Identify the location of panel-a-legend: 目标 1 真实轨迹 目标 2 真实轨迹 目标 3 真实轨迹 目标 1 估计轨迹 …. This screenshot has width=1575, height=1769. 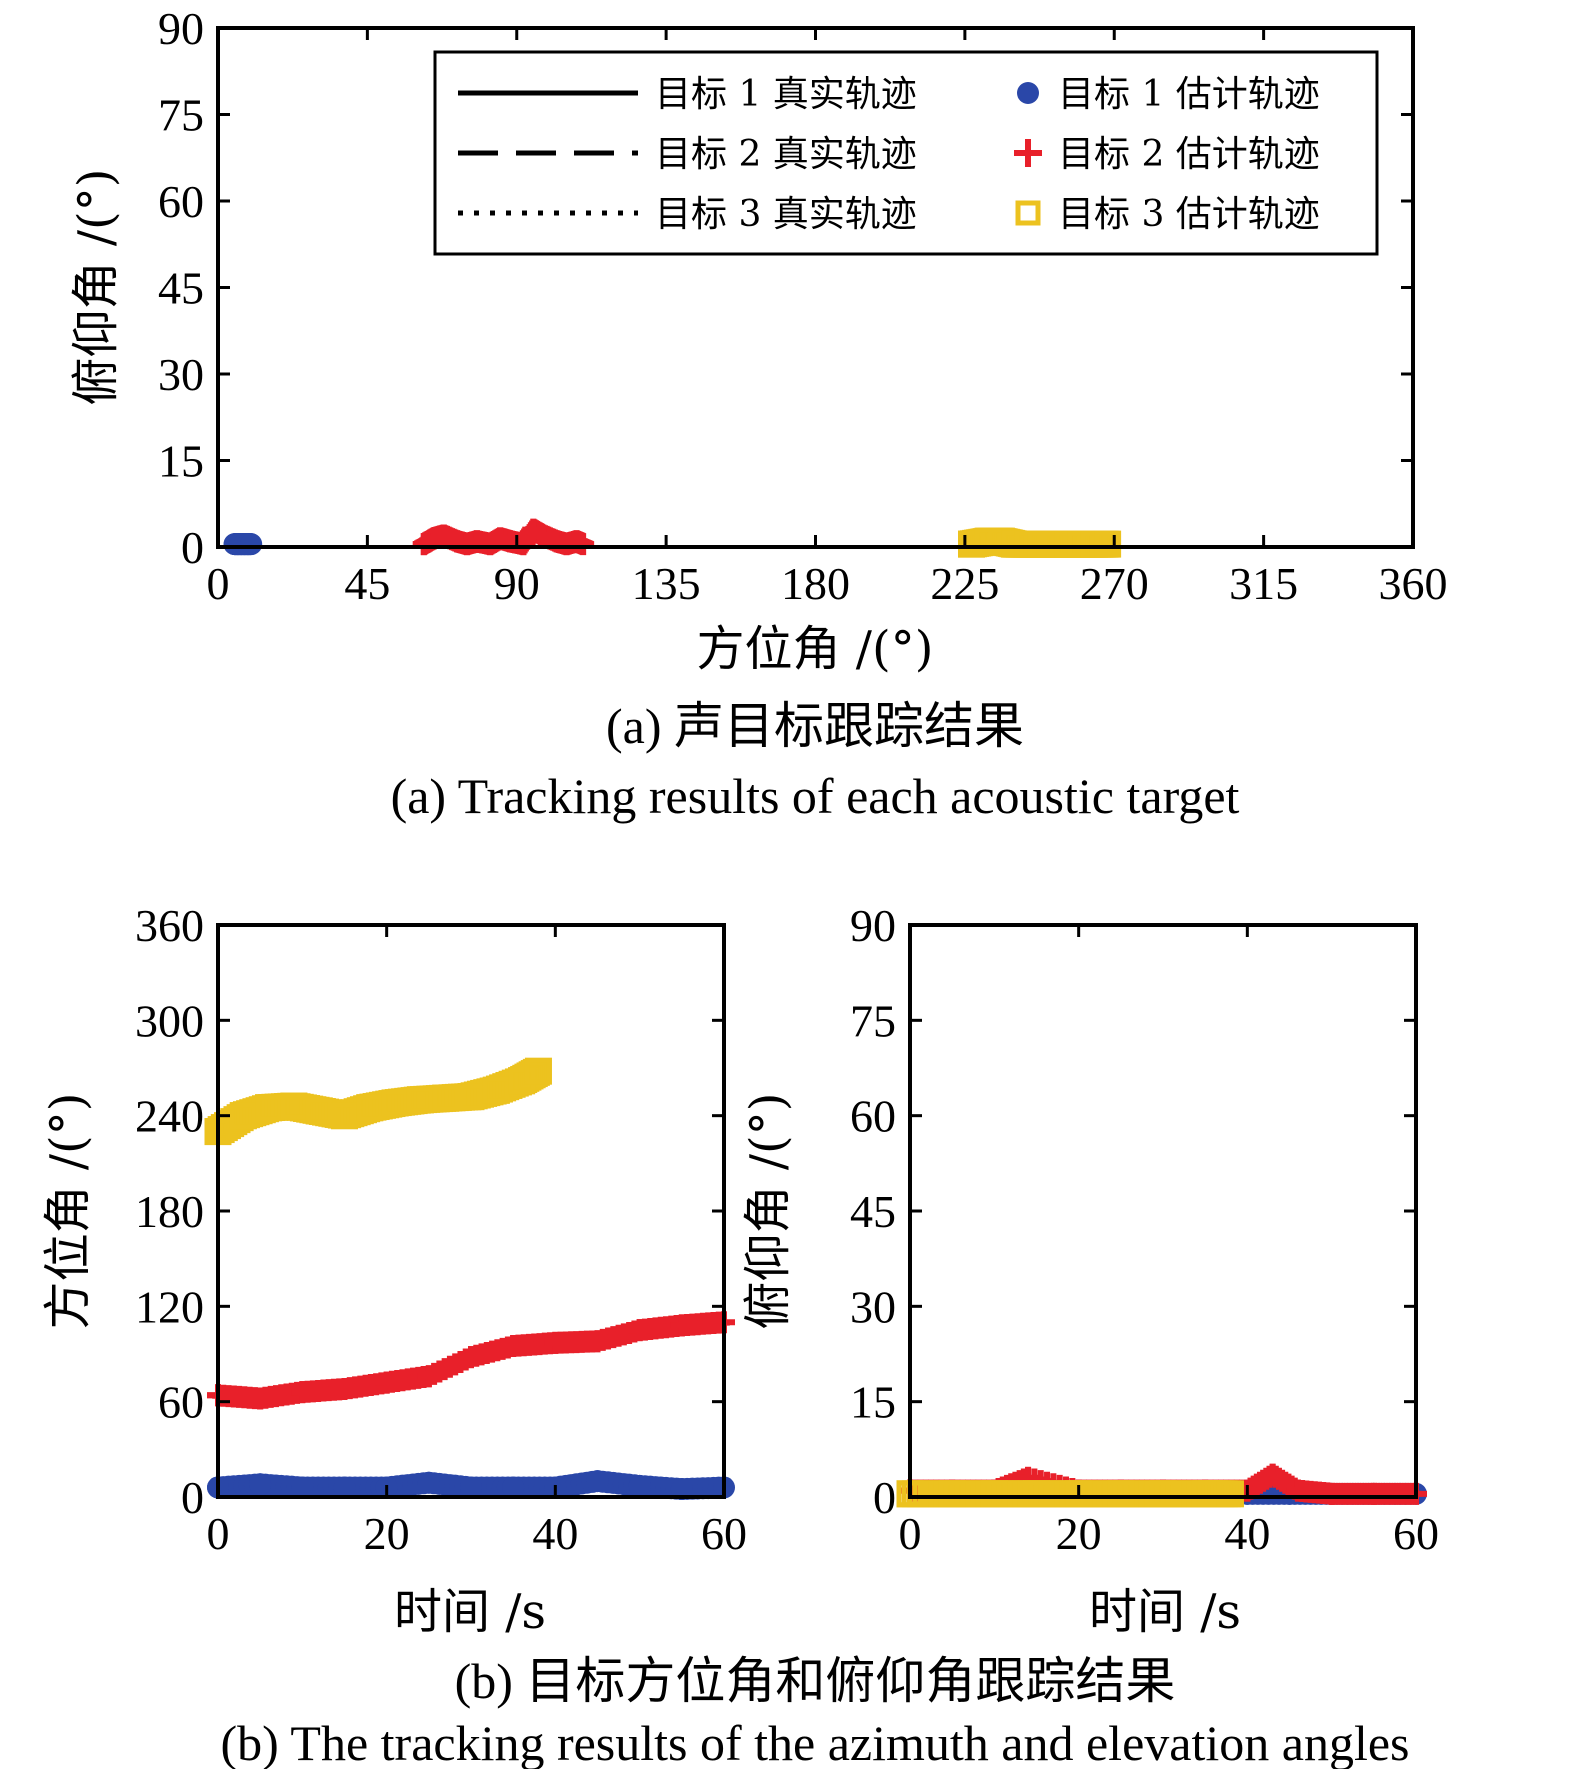
(906, 153).